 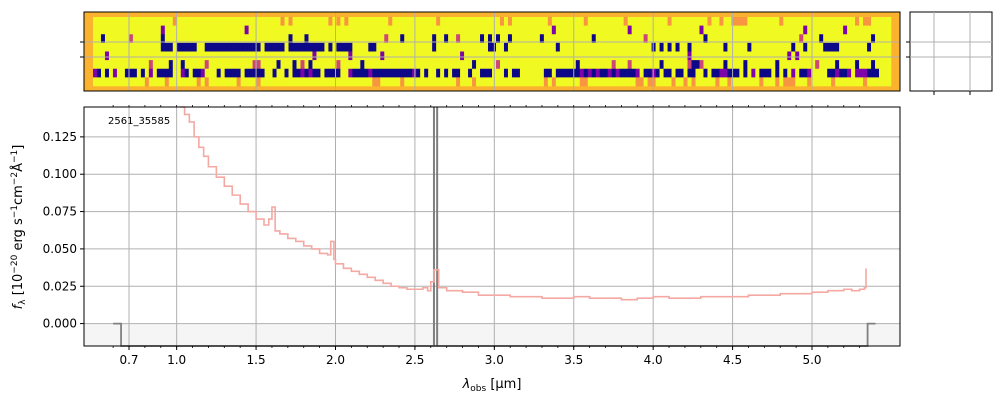 I want to click on x-tick-label: 2.5, so click(x=414, y=360).